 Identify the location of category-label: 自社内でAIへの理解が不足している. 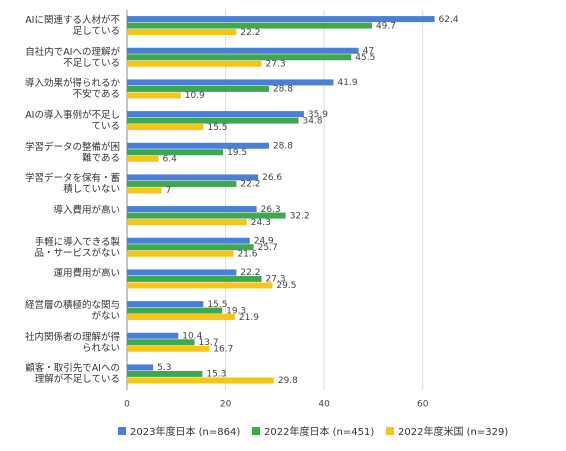
(72, 57).